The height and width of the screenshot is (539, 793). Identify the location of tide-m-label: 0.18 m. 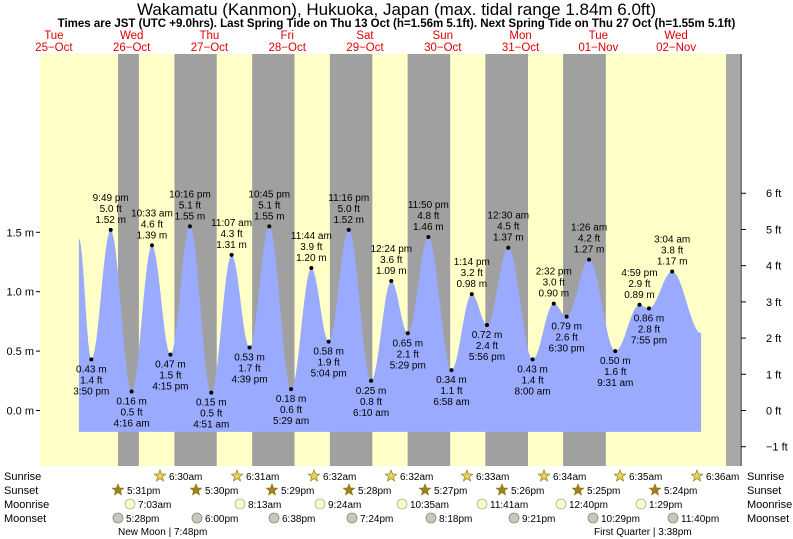
(291, 399).